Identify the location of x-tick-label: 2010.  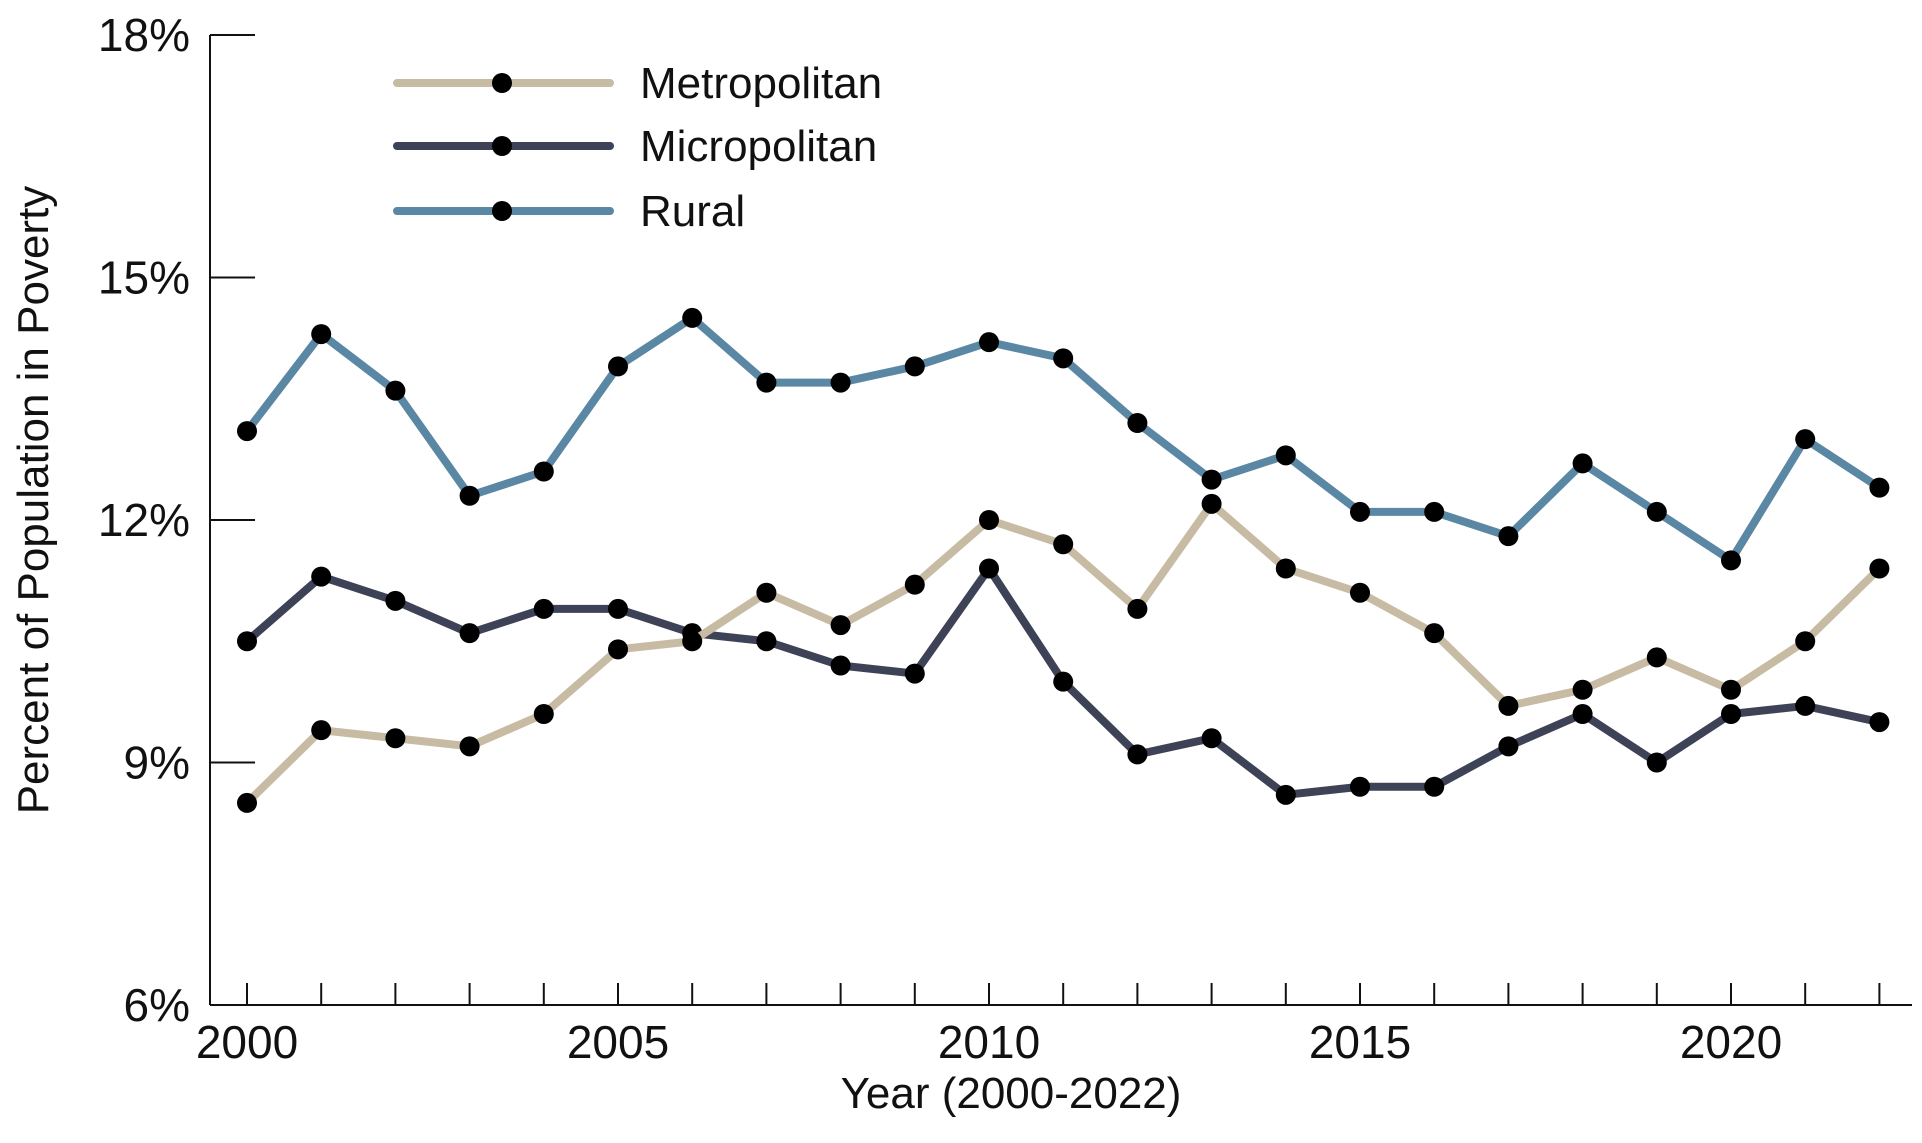
(989, 1042).